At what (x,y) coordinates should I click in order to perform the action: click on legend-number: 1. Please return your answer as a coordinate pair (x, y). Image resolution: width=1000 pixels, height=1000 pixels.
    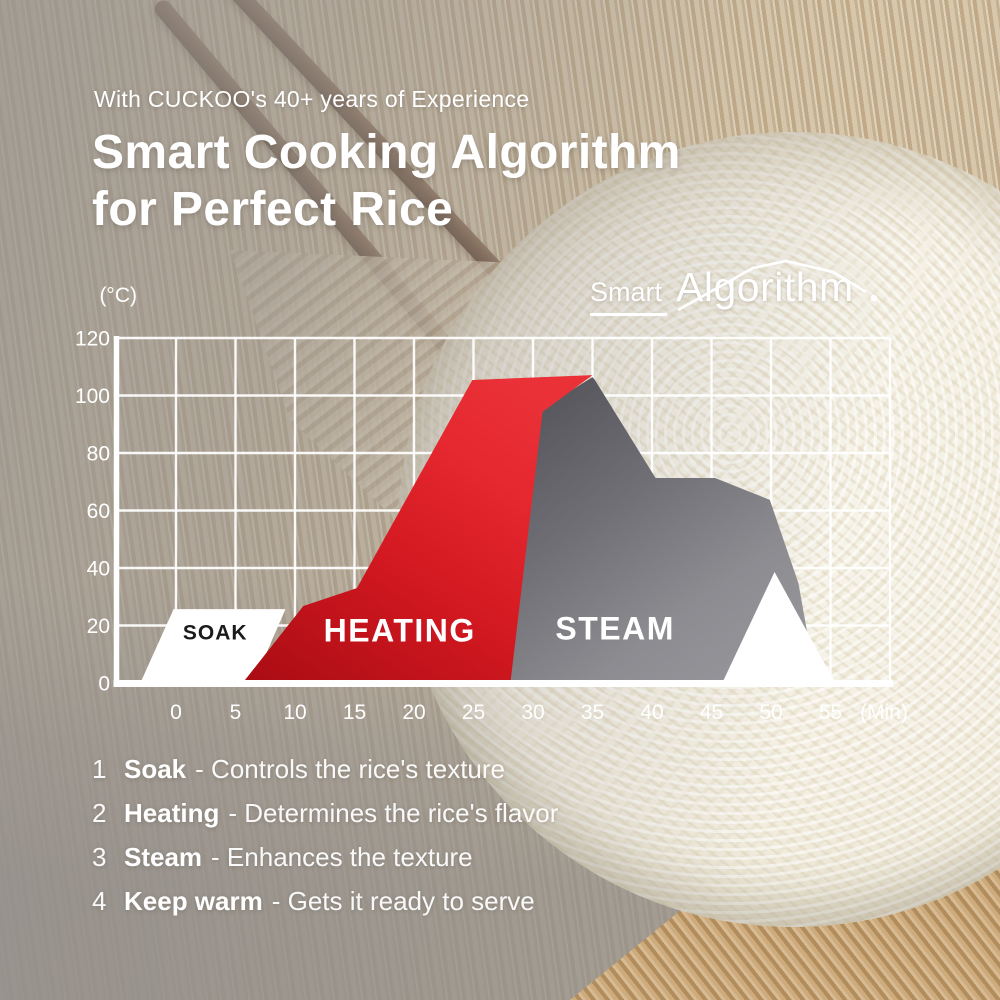
    Looking at the image, I should click on (99, 769).